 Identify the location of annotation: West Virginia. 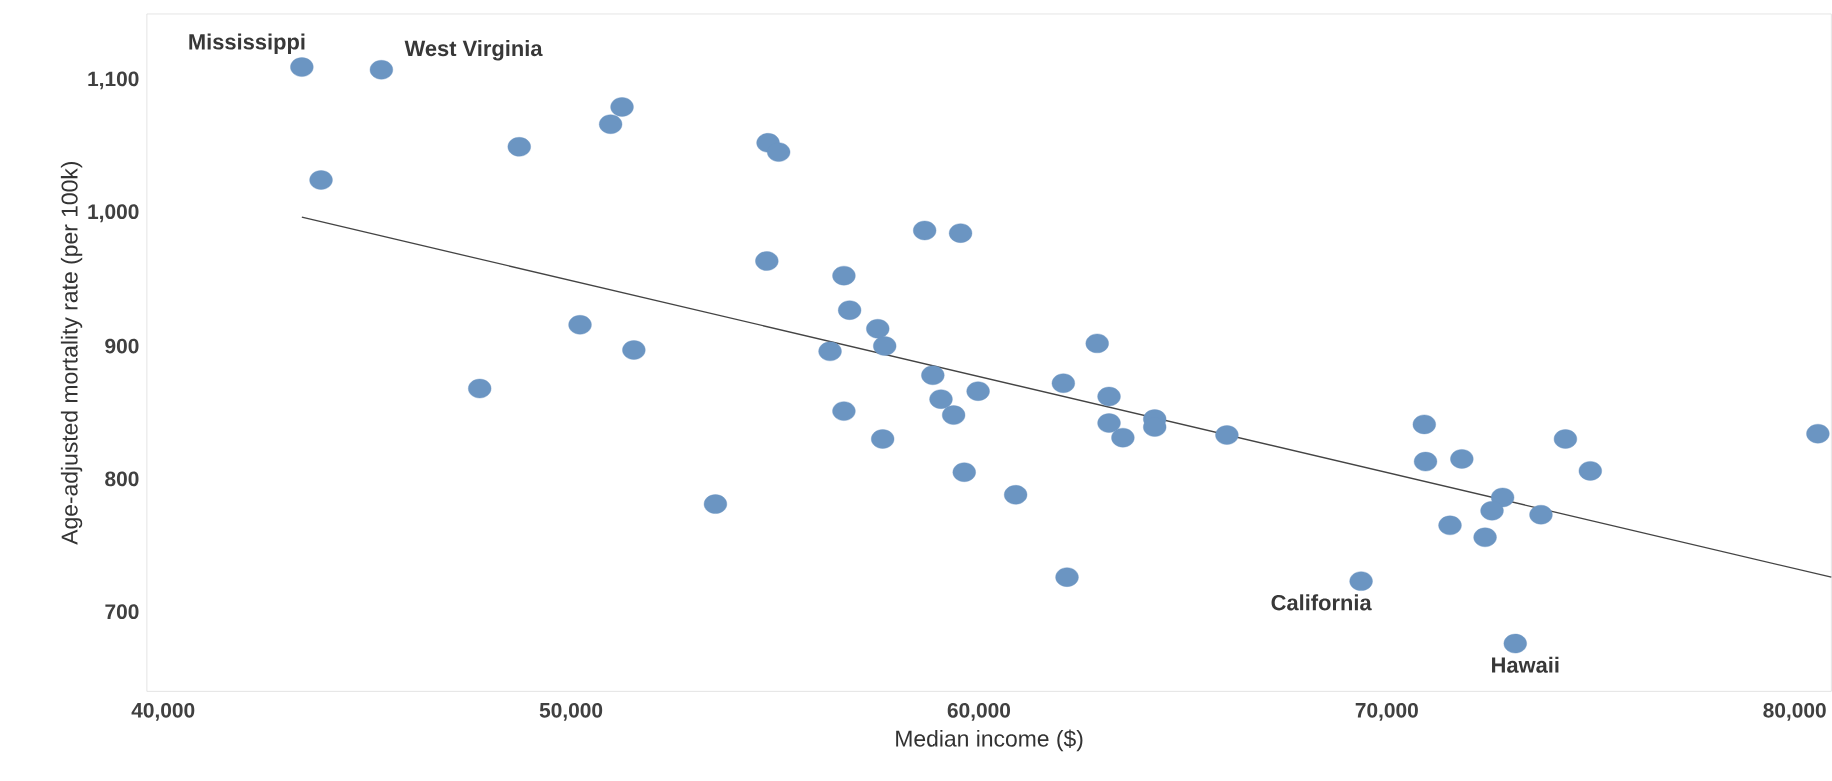
(473, 50).